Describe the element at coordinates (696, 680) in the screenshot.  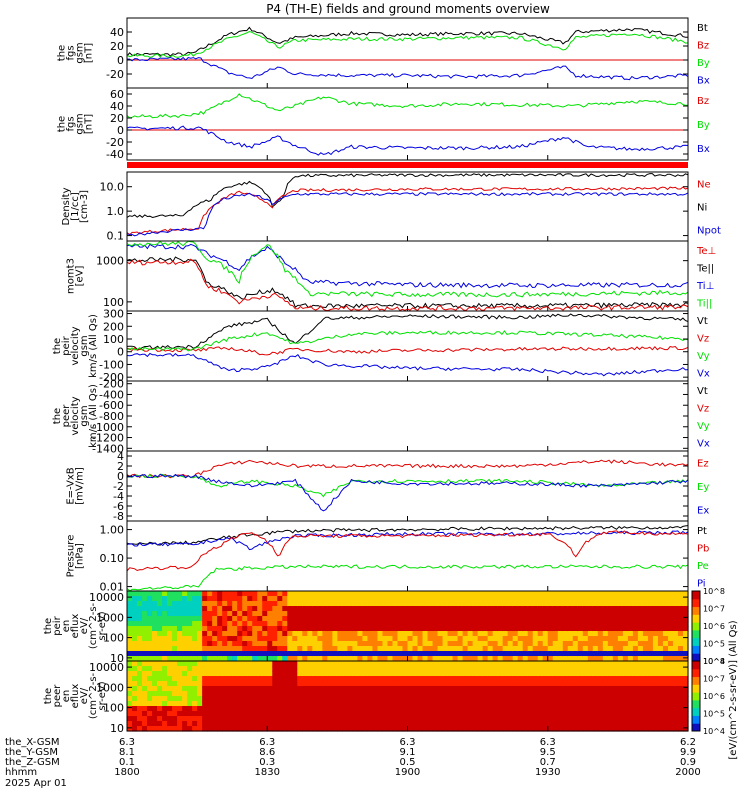
I see `colorbar-segment` at that location.